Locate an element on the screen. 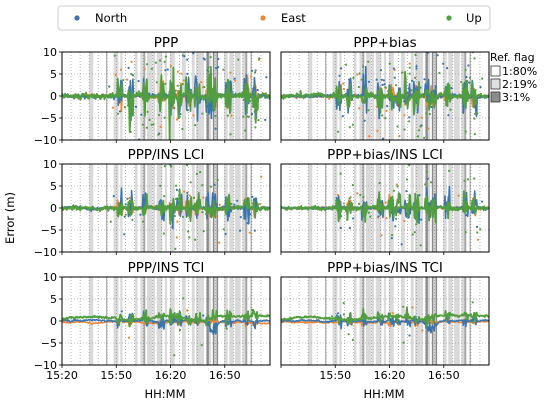 This screenshot has height=409, width=550. y-tick-label: −10 is located at coordinates (45, 365).